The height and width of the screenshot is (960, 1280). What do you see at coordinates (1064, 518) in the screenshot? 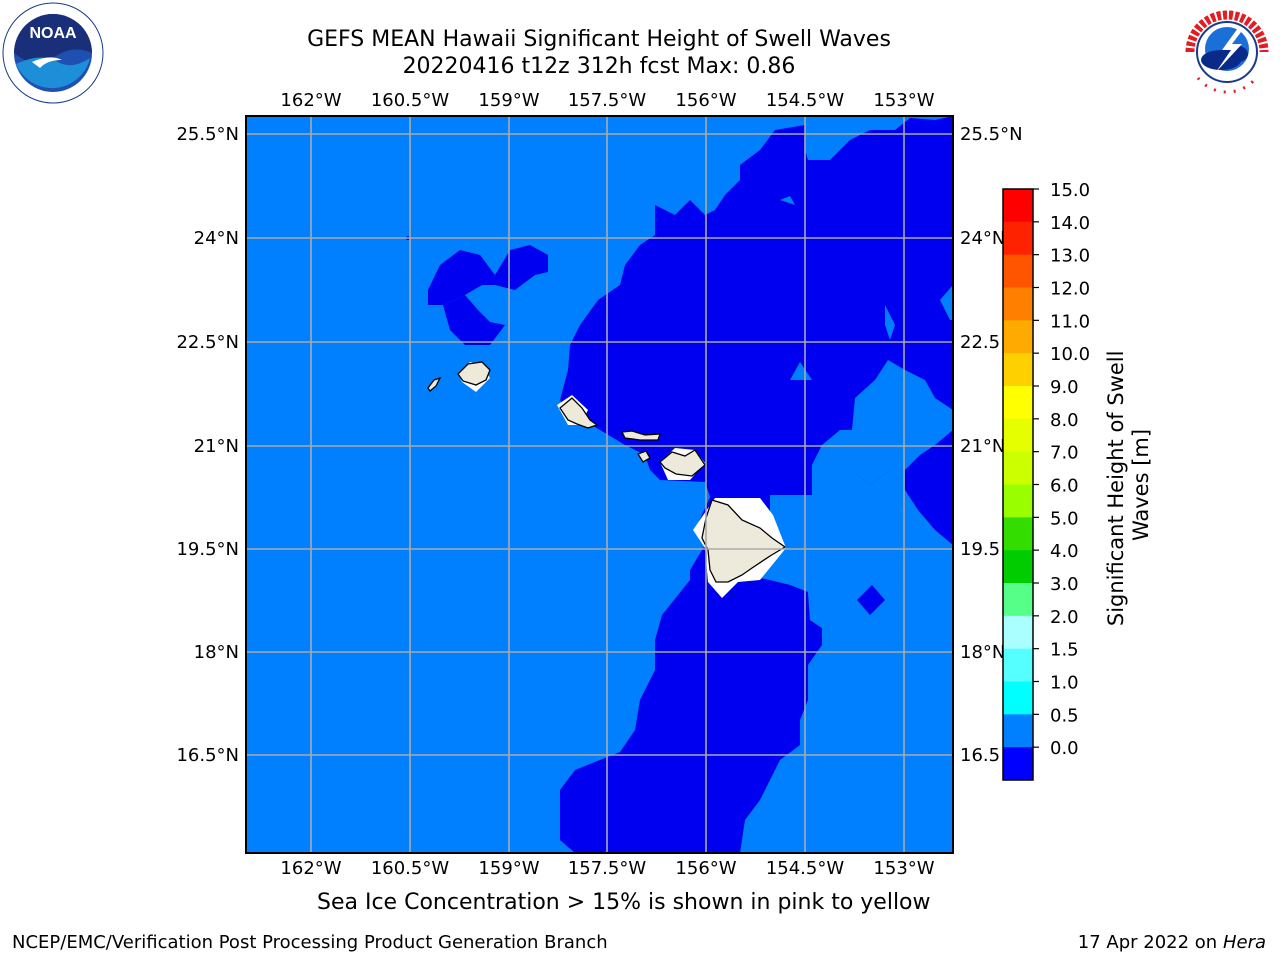
I see `colorbar-tick-label: 5.0` at bounding box center [1064, 518].